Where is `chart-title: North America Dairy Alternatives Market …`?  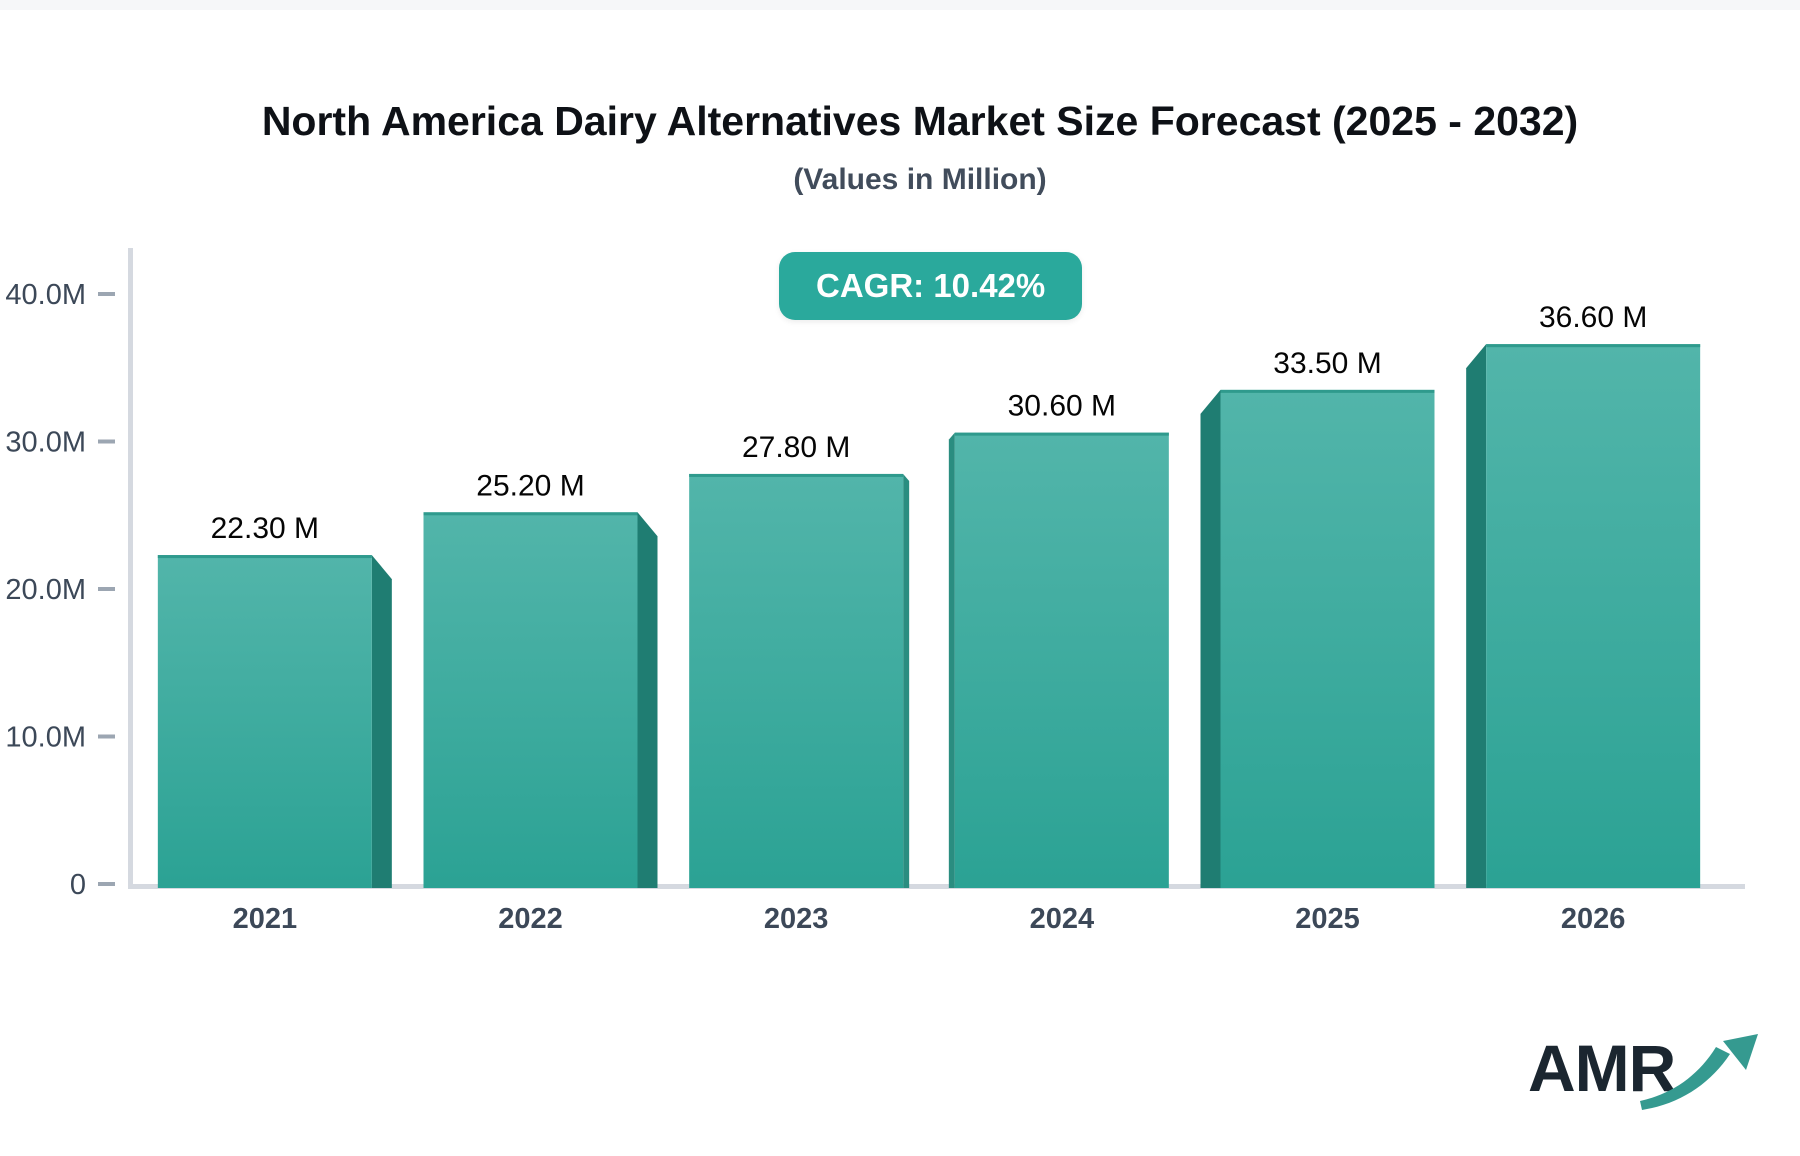
chart-title: North America Dairy Alternatives Market … is located at coordinates (920, 121).